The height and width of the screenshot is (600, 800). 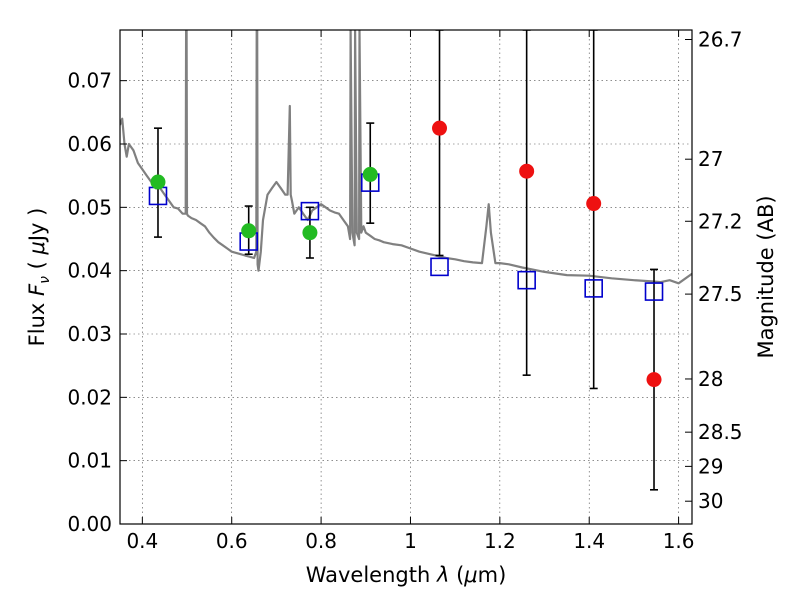 I want to click on x-tick-label: 0.8, so click(x=321, y=541).